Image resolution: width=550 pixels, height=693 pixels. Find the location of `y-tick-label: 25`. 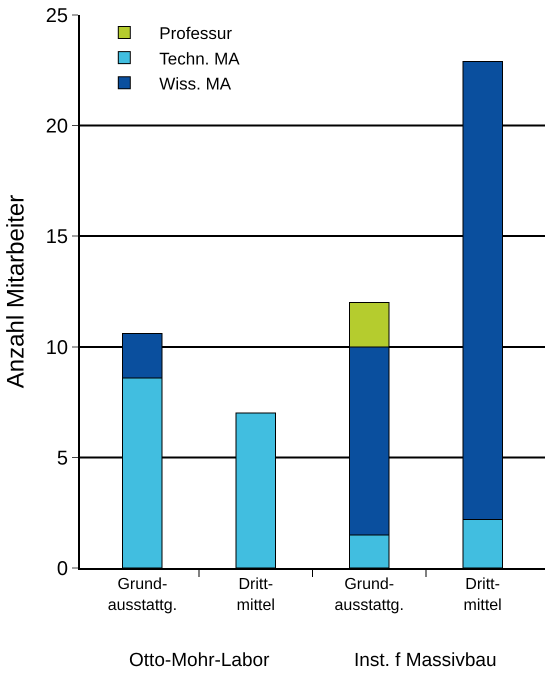

y-tick-label: 25 is located at coordinates (57, 16).